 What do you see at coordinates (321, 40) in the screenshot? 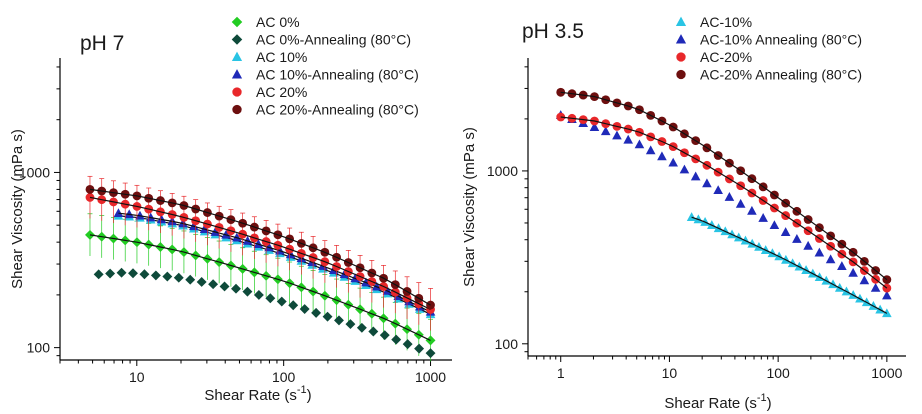
I see `legend-entry: AC 0%-Annealing (80°C)` at bounding box center [321, 40].